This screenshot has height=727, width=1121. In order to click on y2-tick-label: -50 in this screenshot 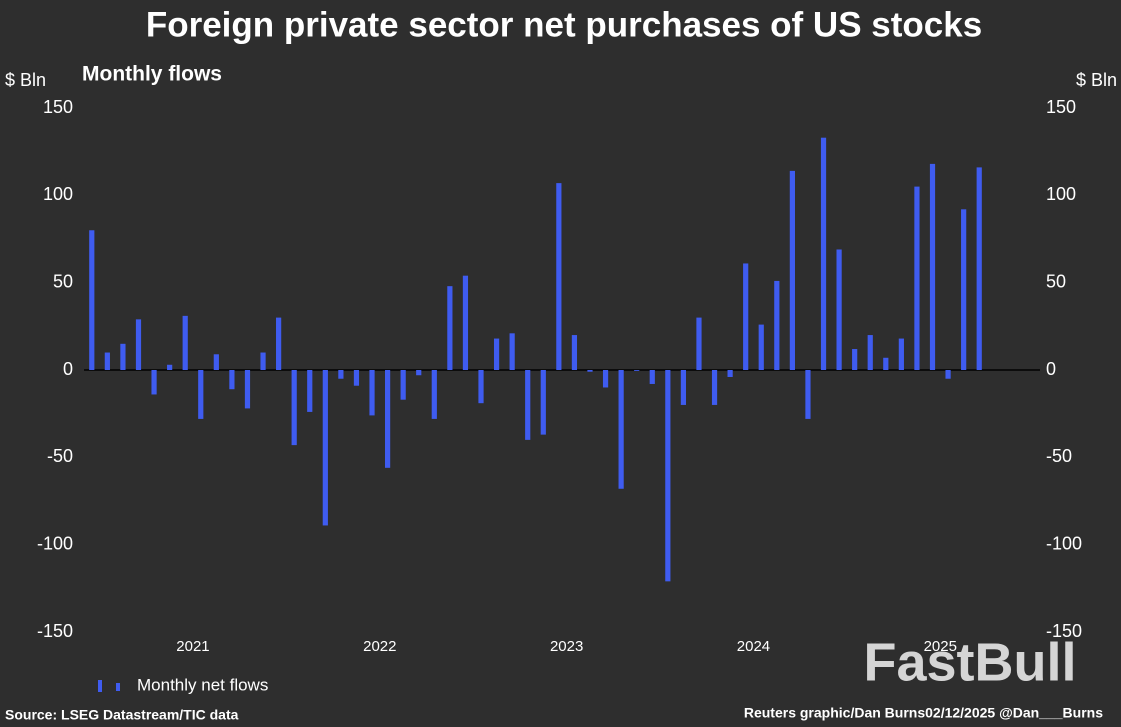, I will do `click(1059, 456)`.